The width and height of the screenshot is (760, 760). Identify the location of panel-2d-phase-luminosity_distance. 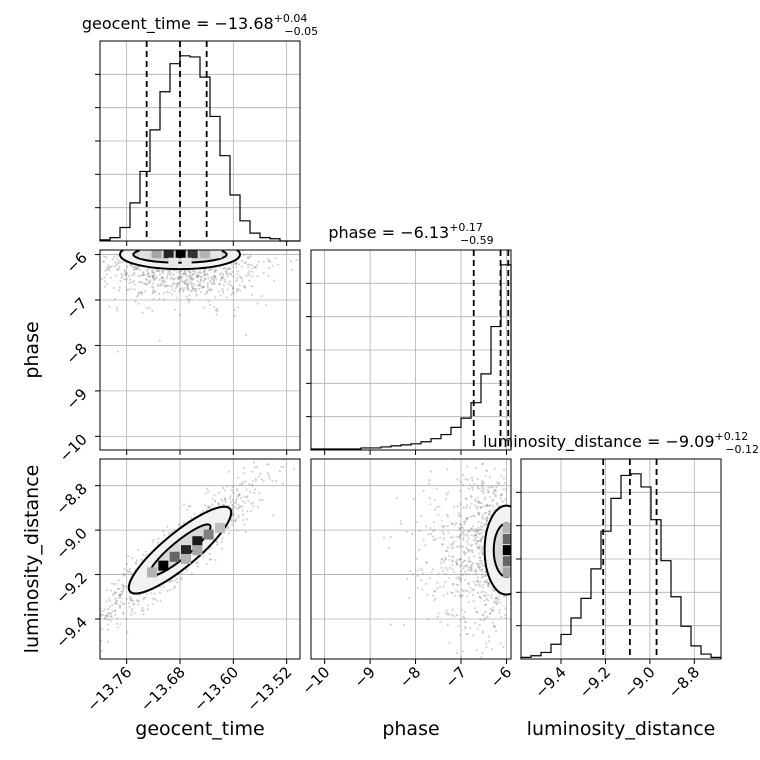
(446, 559).